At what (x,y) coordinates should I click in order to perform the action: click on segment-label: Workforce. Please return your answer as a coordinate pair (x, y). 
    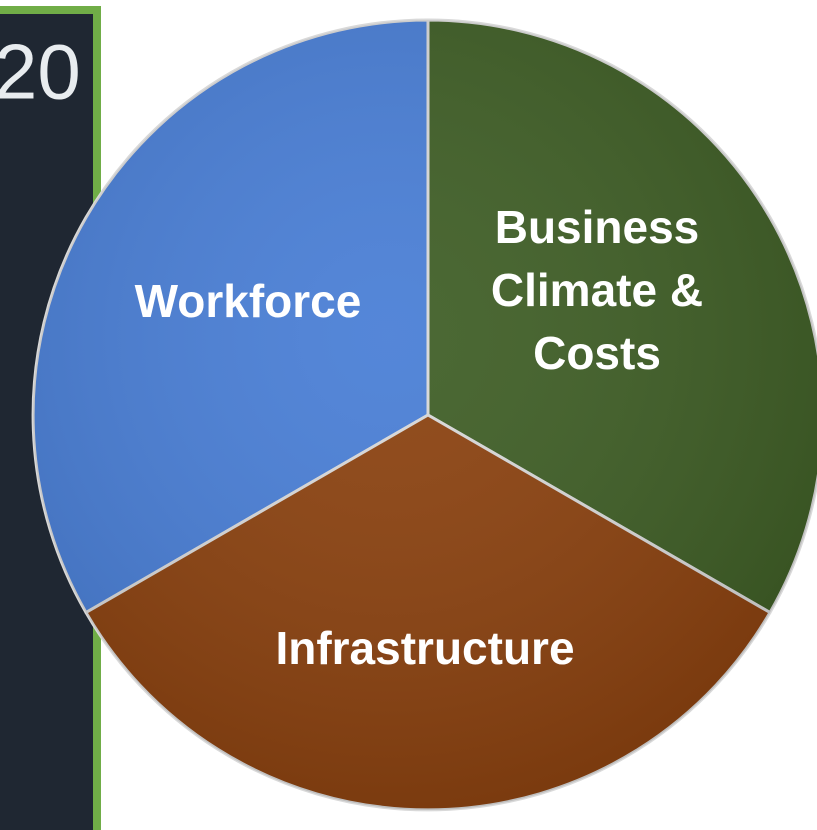
    Looking at the image, I should click on (248, 301).